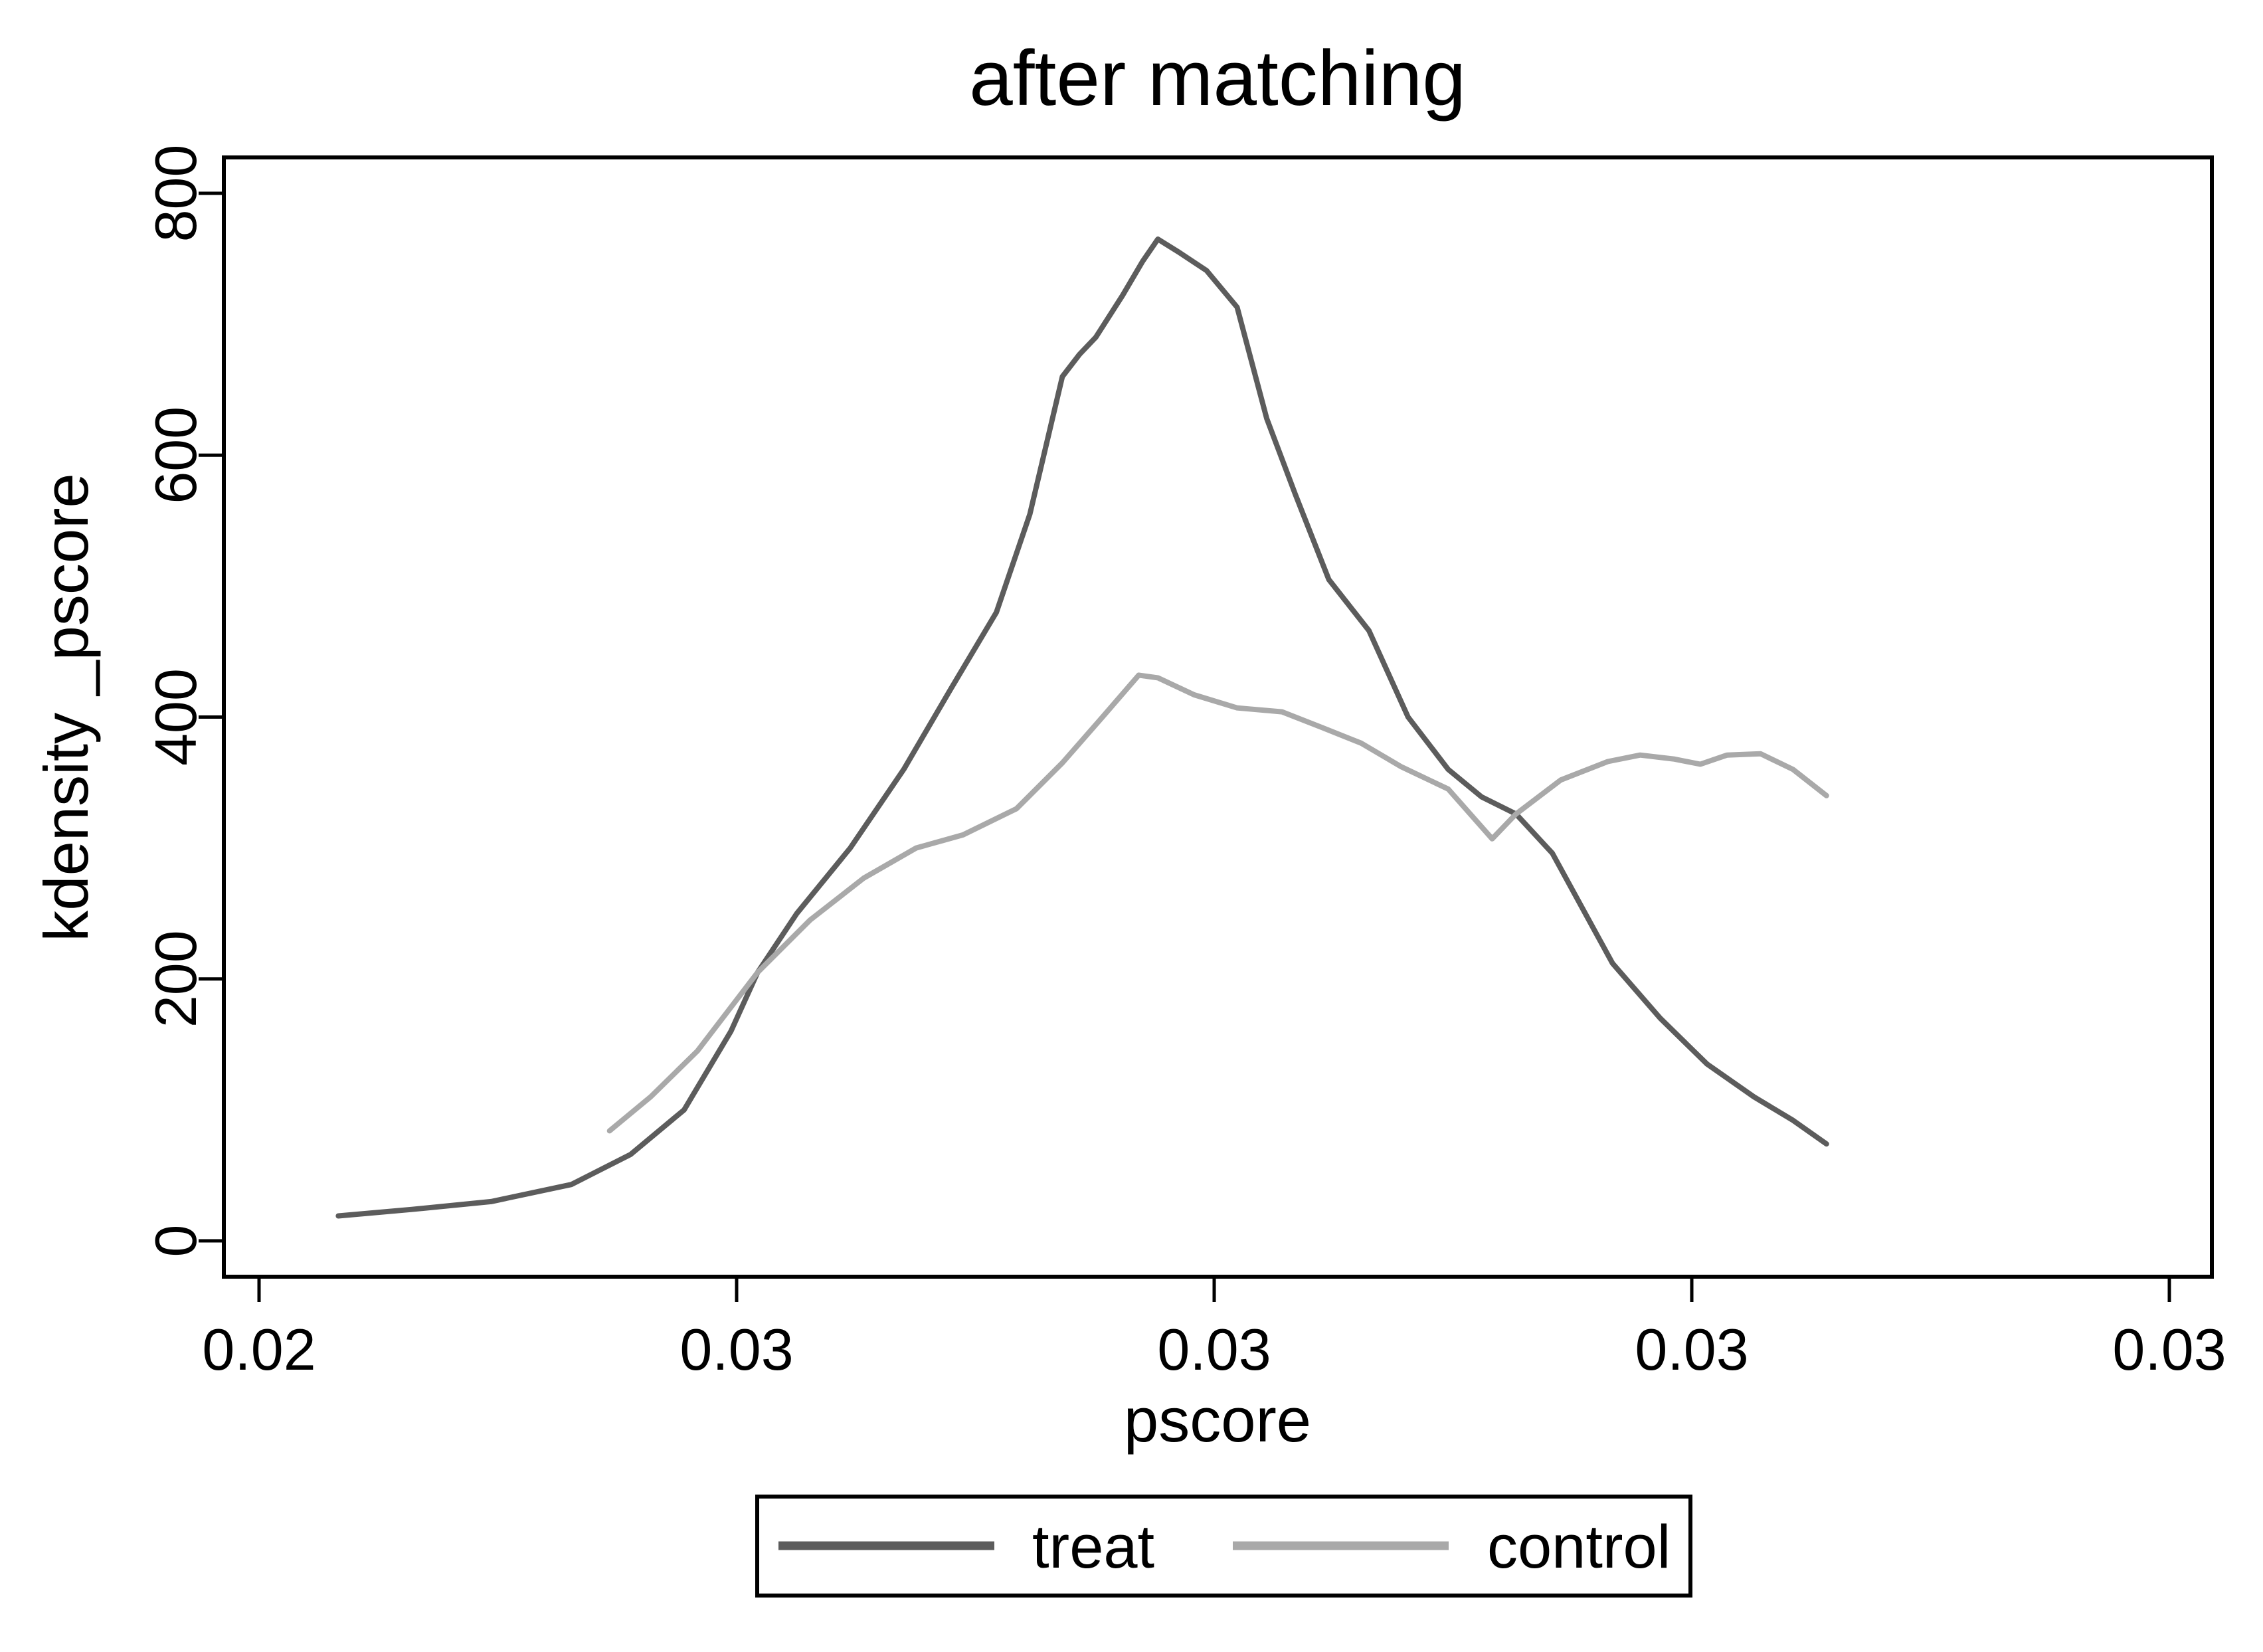 This screenshot has width=2263, height=1652. Describe the element at coordinates (66, 707) in the screenshot. I see `y-axis-title: kdensity _pscore` at that location.